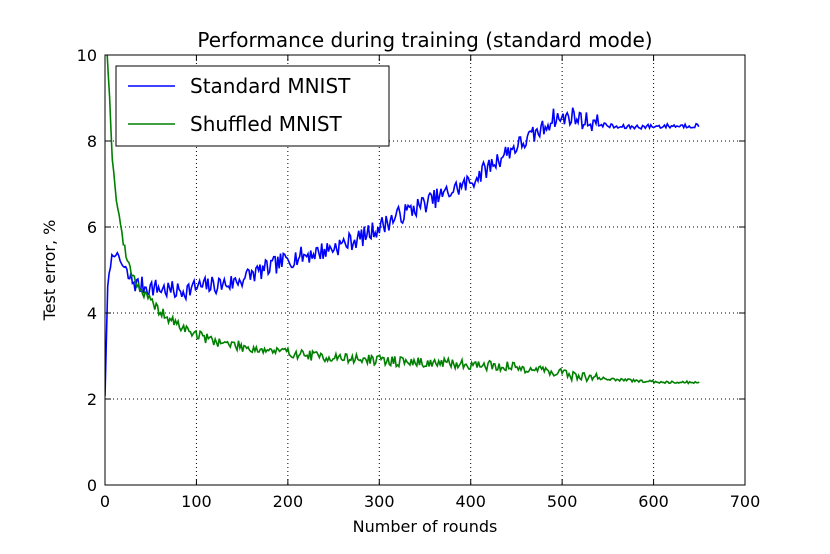  I want to click on y-tick-label: 10, so click(87, 55).